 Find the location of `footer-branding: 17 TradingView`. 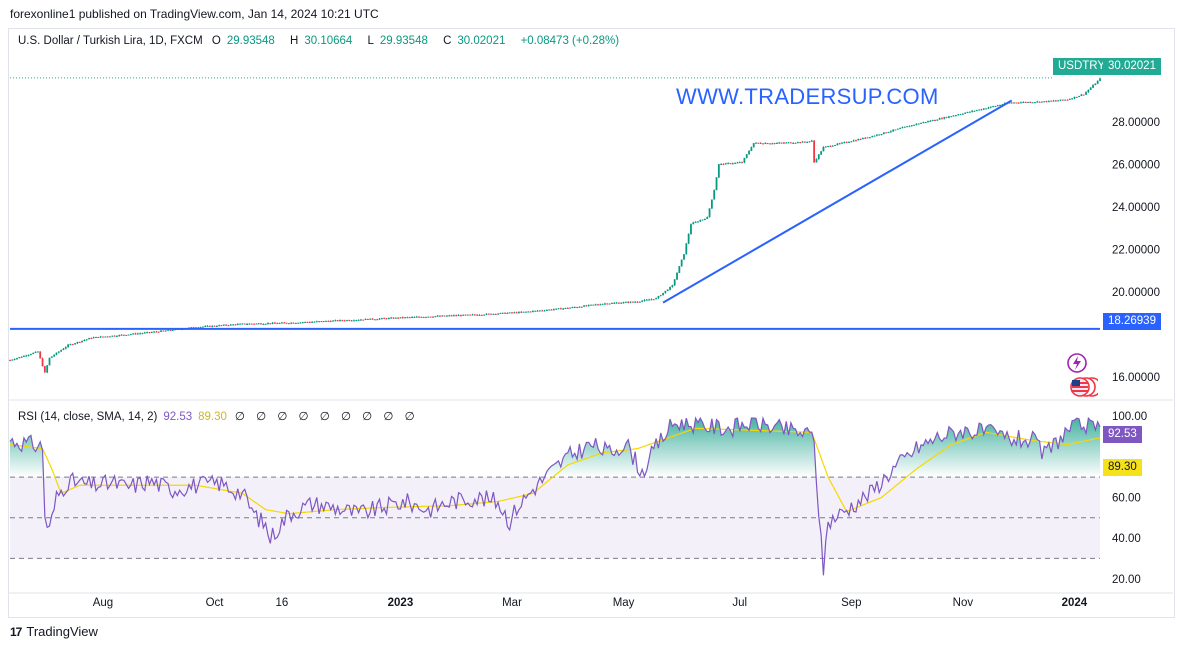

footer-branding: 17 TradingView is located at coordinates (54, 631).